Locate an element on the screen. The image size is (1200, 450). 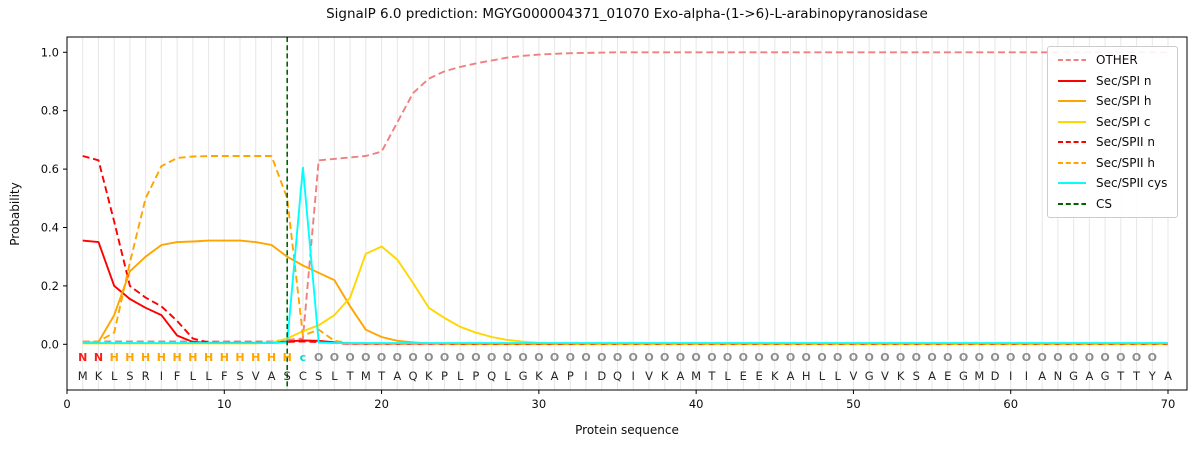
legend-item-sec-spi-c: Sec/SPI c is located at coordinates (1115, 122).